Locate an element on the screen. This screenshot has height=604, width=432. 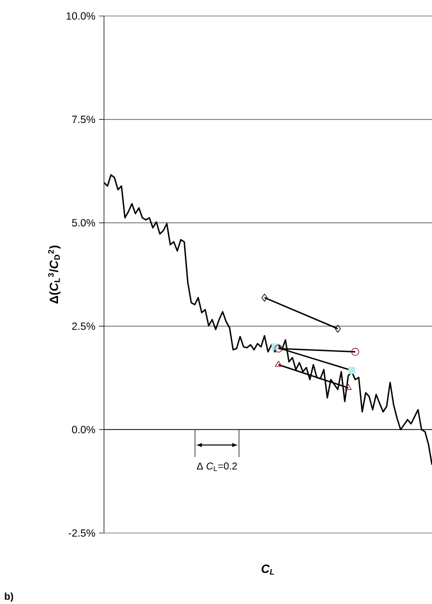
text: Δ(C$_{L}$$^{3}$/C$_{D}$$^{2}$) is located at coordinates (54, 275).